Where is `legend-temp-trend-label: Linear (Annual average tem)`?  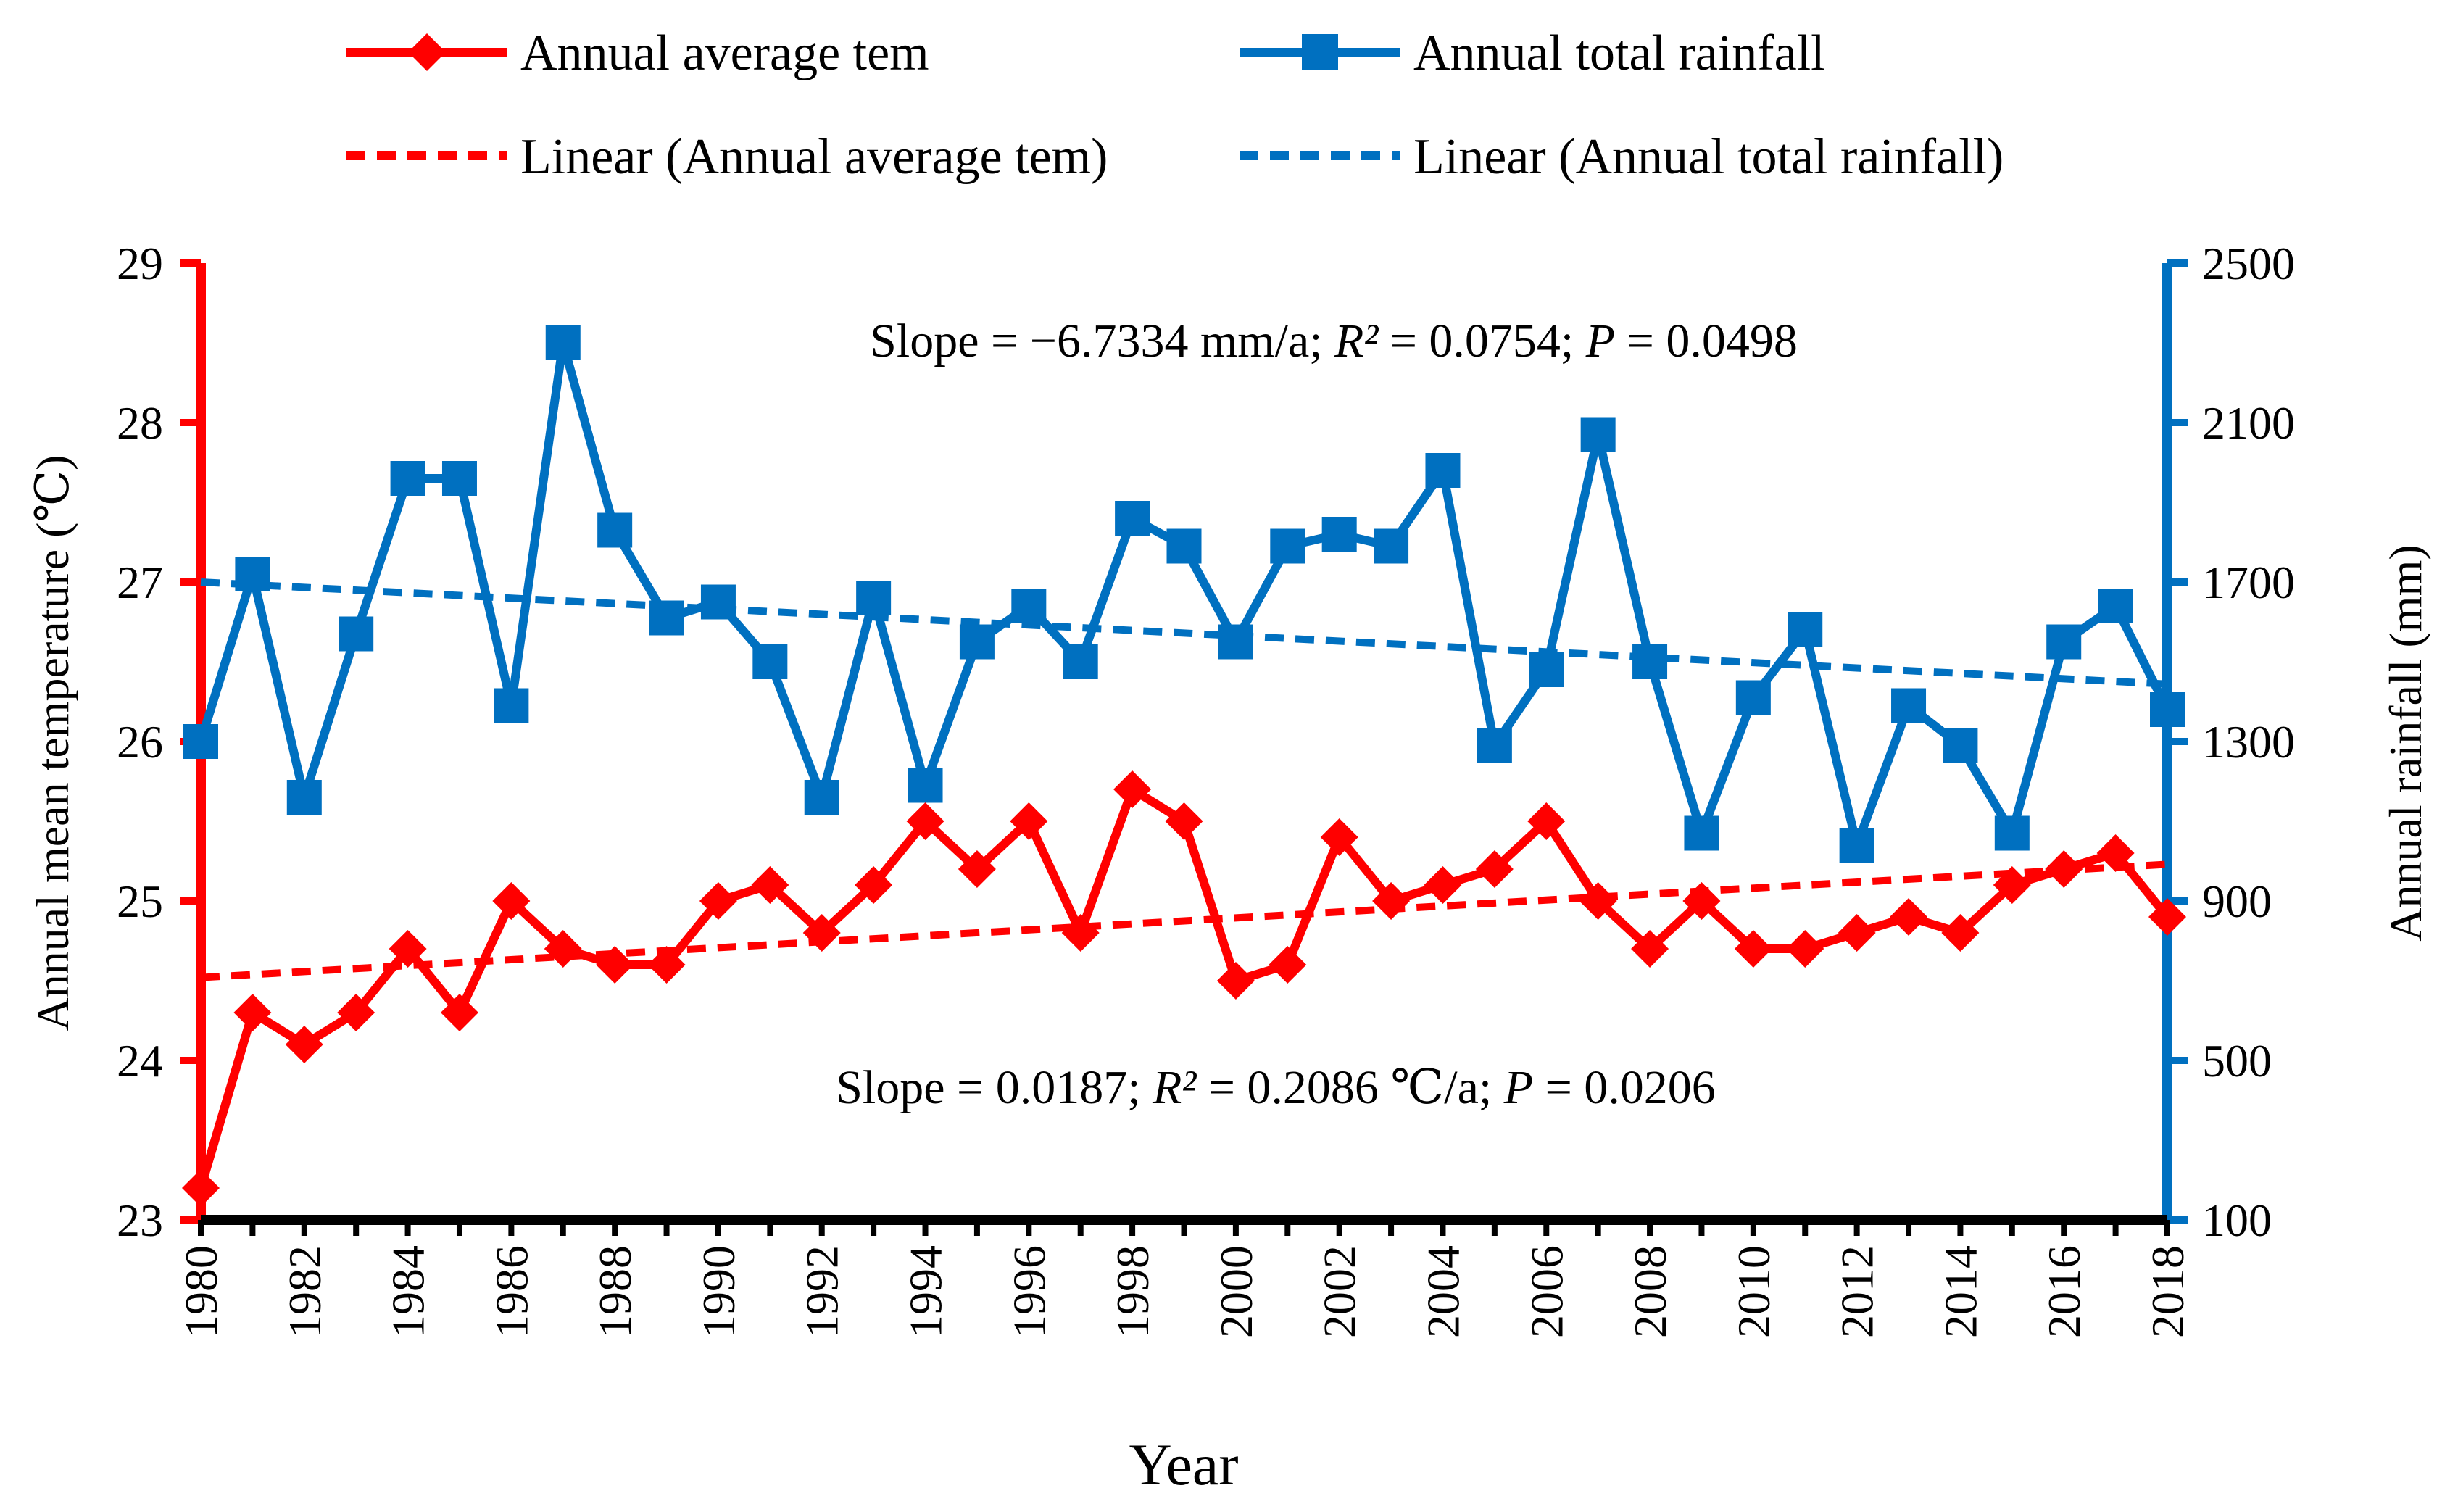
legend-temp-trend-label: Linear (Annual average tem) is located at coordinates (814, 157).